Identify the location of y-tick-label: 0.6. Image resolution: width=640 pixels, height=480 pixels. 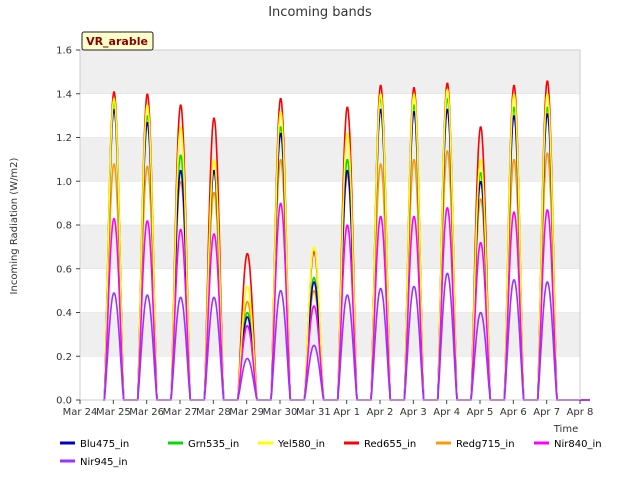
(64, 269).